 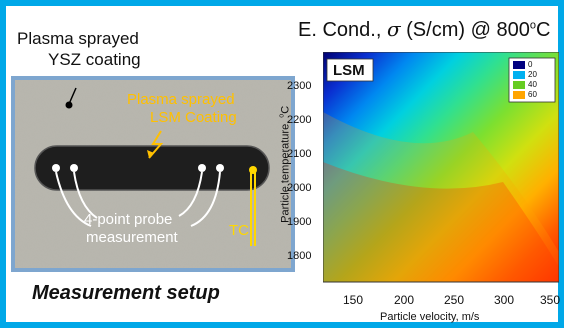 What do you see at coordinates (126, 293) in the screenshot?
I see `caption: Measurement setup` at bounding box center [126, 293].